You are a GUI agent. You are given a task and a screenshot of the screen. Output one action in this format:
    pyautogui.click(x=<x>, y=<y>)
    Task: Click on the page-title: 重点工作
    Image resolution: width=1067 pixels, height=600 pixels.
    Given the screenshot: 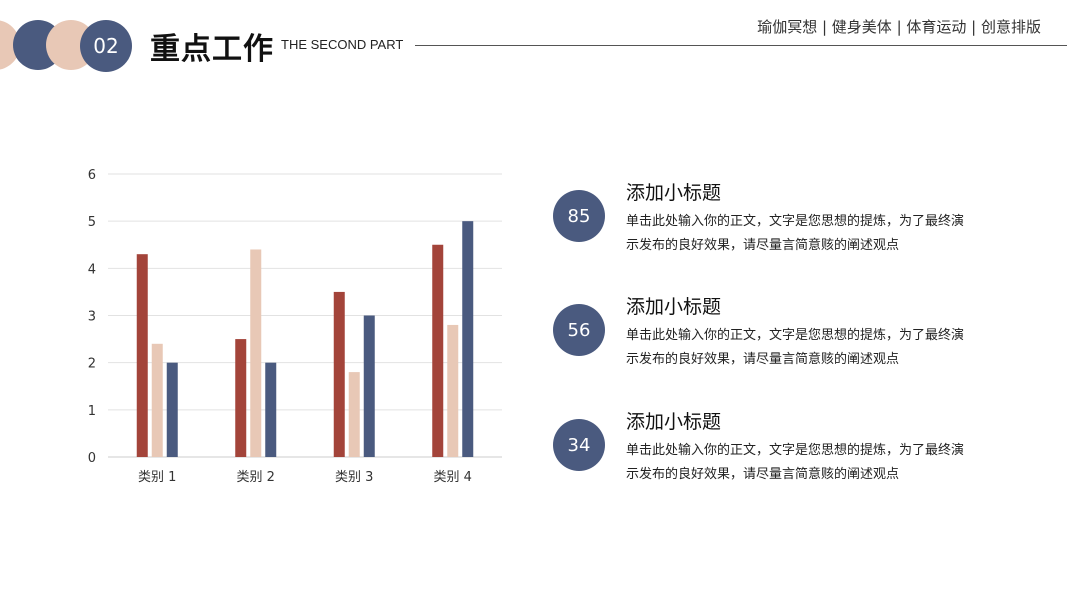 What is the action you would take?
    pyautogui.click(x=212, y=49)
    